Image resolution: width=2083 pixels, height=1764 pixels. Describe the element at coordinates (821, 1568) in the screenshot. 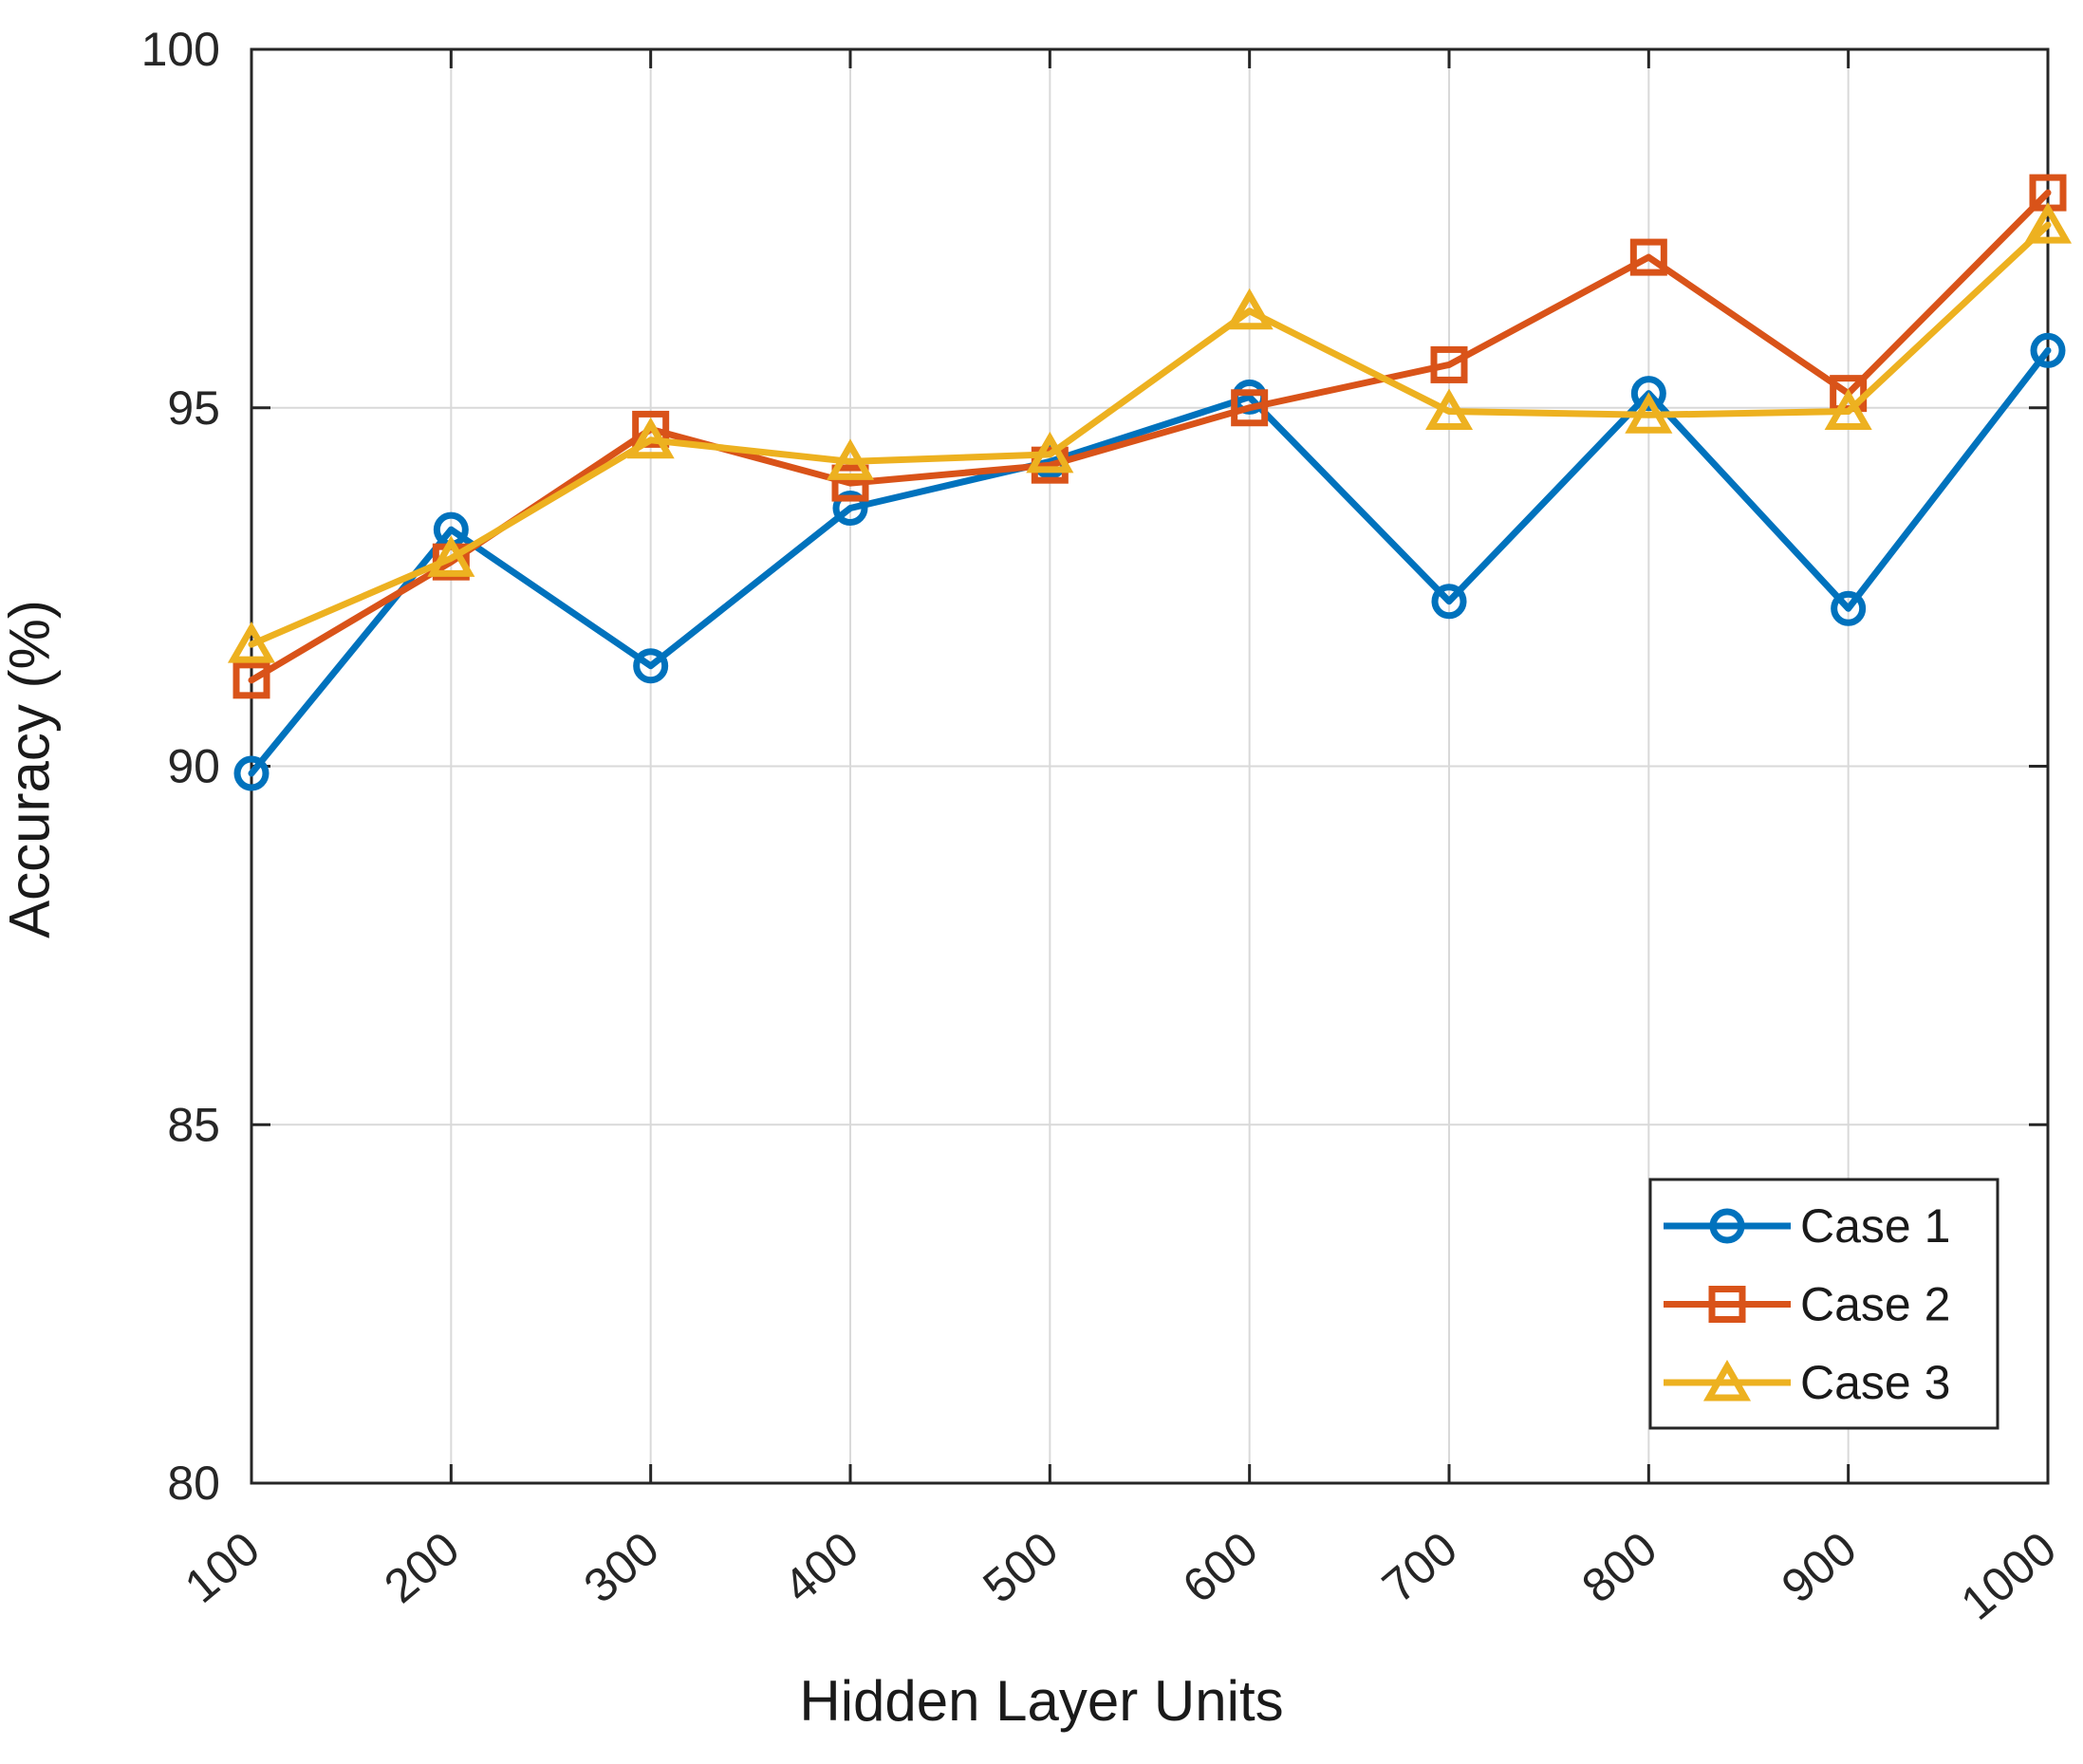

I see `x-tick-label: 400` at that location.